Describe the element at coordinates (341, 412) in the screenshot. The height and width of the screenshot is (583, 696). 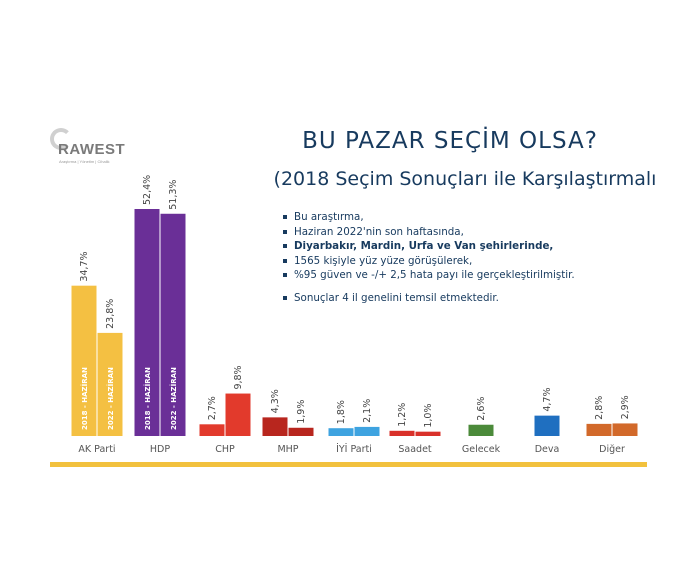
I see `value-label: 1,8%` at that location.